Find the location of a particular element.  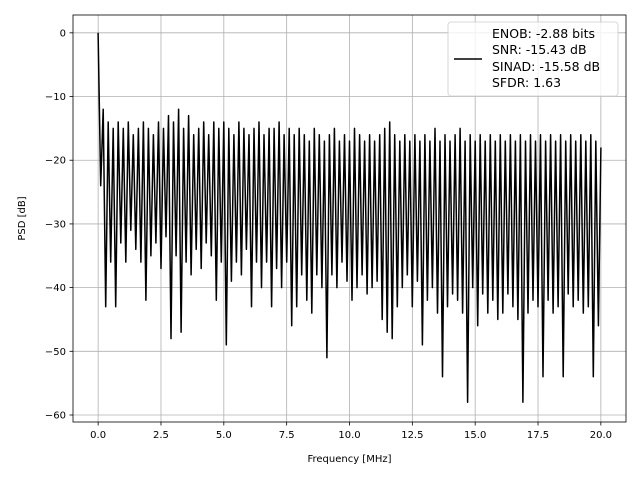

x-tick-label: 7.5 is located at coordinates (287, 435).